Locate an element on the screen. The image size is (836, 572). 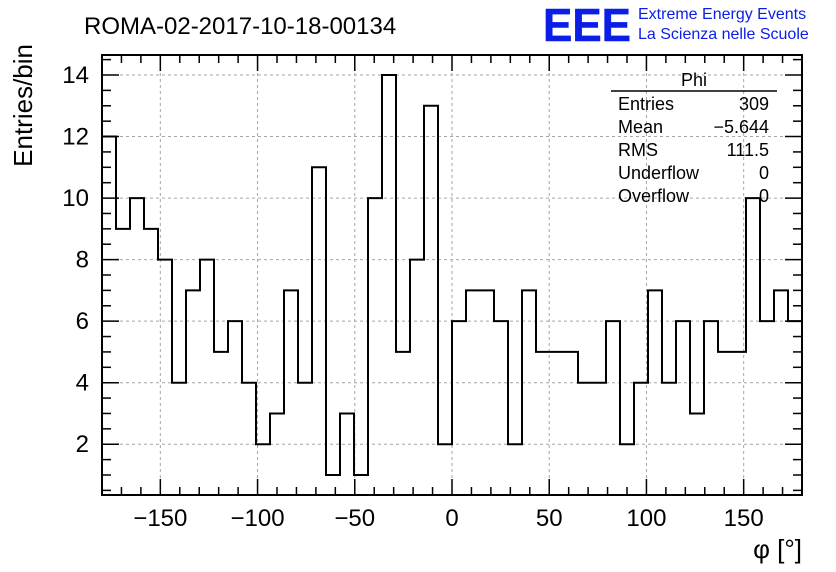
stats-row-value: −5.644 is located at coordinates (741, 127).